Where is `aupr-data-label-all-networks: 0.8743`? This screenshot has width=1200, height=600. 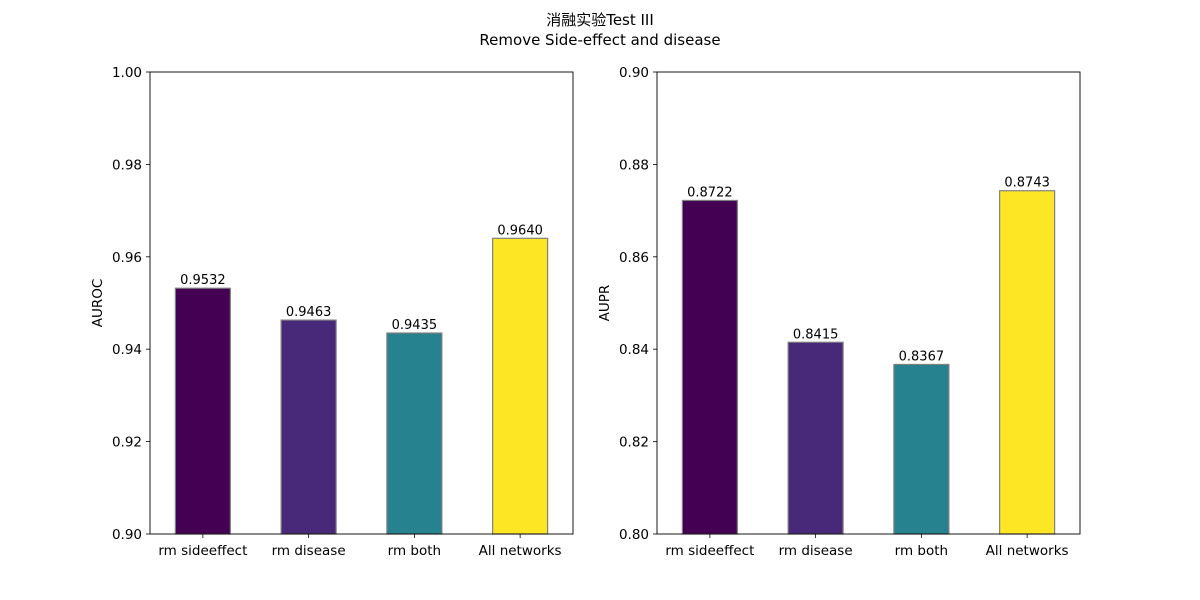 aupr-data-label-all-networks: 0.8743 is located at coordinates (1027, 183).